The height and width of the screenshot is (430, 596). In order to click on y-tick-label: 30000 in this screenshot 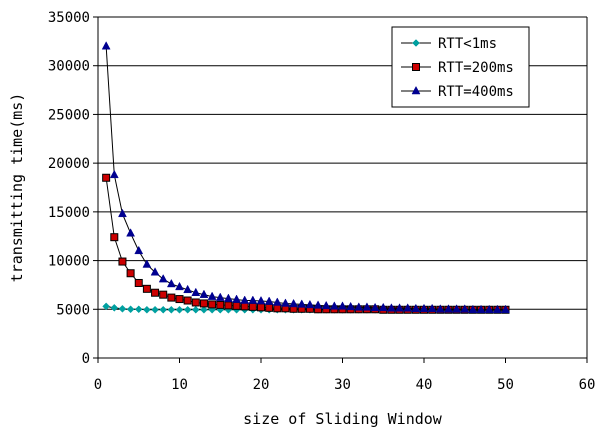, I will do `click(69, 67)`.